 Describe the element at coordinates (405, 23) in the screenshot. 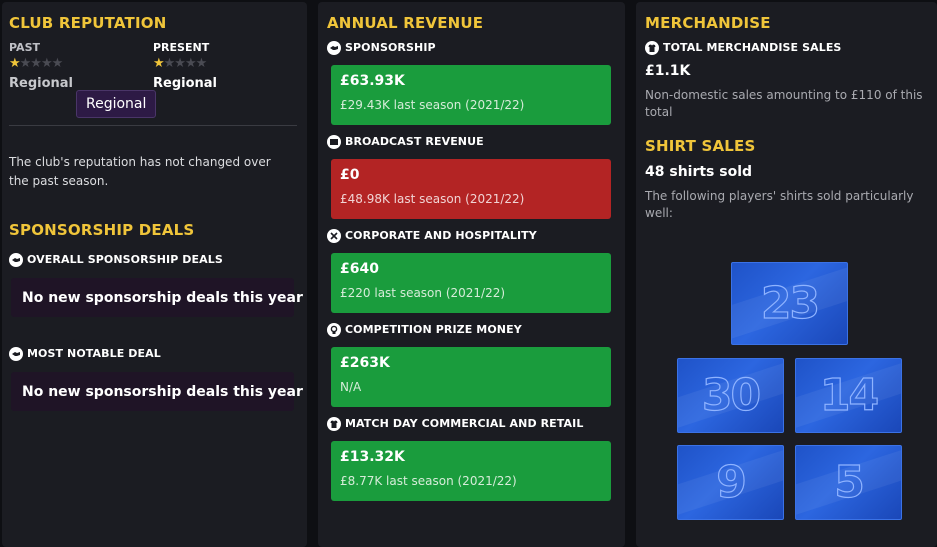

I see `annual-revenue-title: ANNUAL REVENUE` at that location.